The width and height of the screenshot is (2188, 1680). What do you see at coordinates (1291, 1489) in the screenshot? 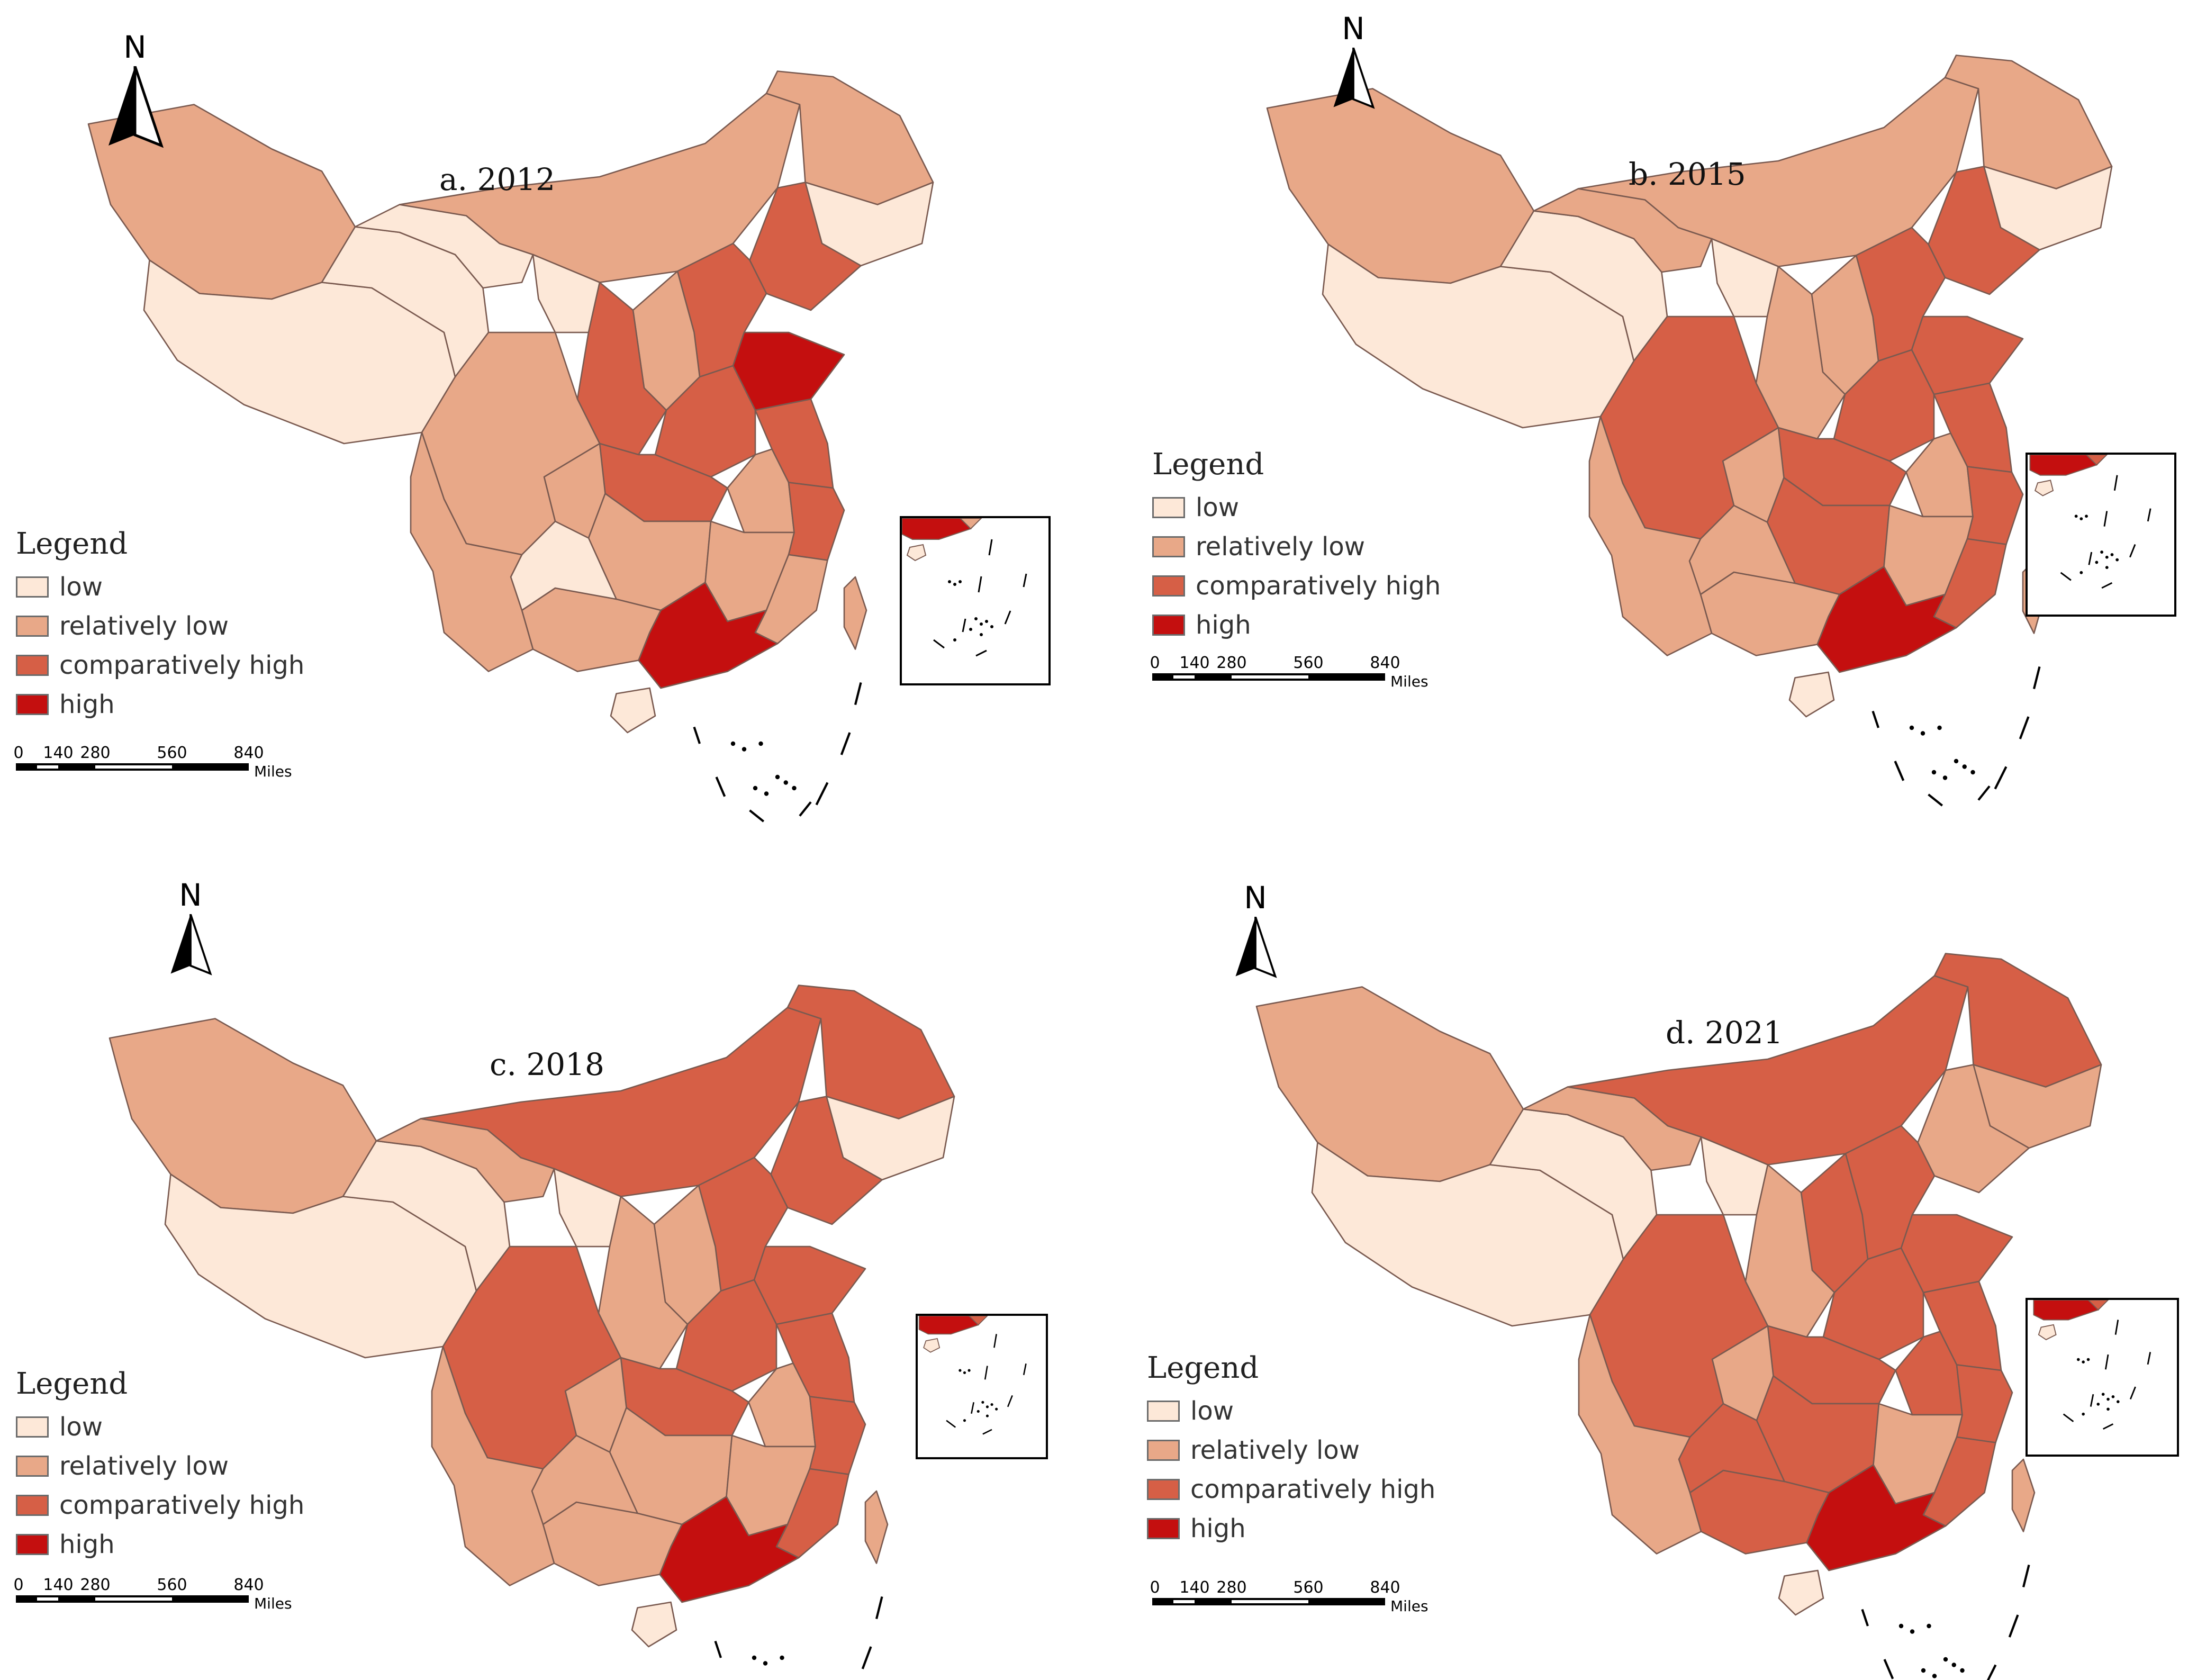
I see `legend-item-comparatively-high: comparatively high` at bounding box center [1291, 1489].